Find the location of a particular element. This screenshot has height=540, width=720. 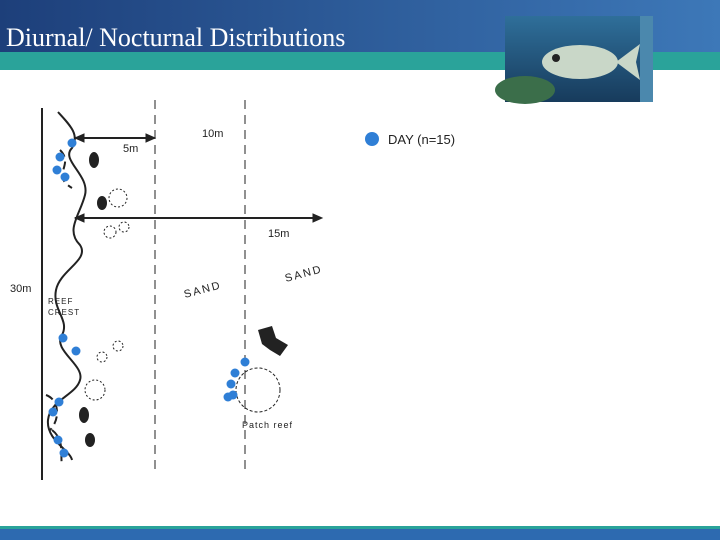

distance-label: 30m is located at coordinates (20, 289).